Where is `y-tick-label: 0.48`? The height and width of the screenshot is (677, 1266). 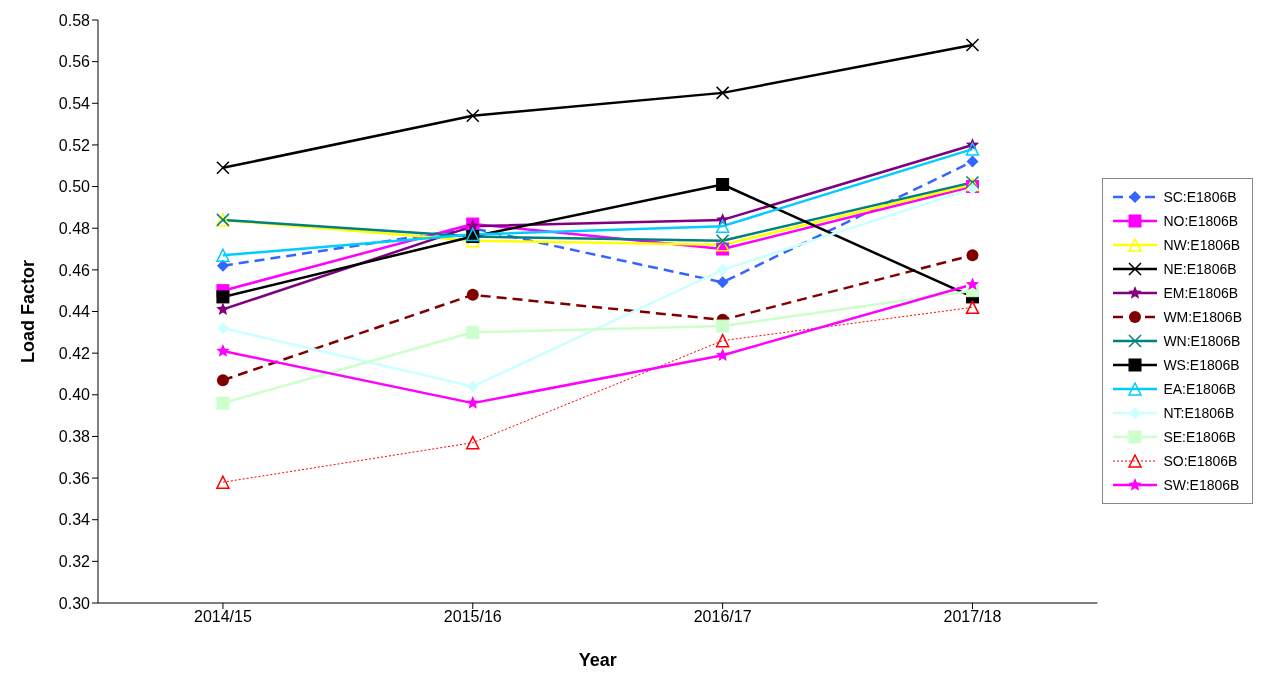 y-tick-label: 0.48 is located at coordinates (74, 228).